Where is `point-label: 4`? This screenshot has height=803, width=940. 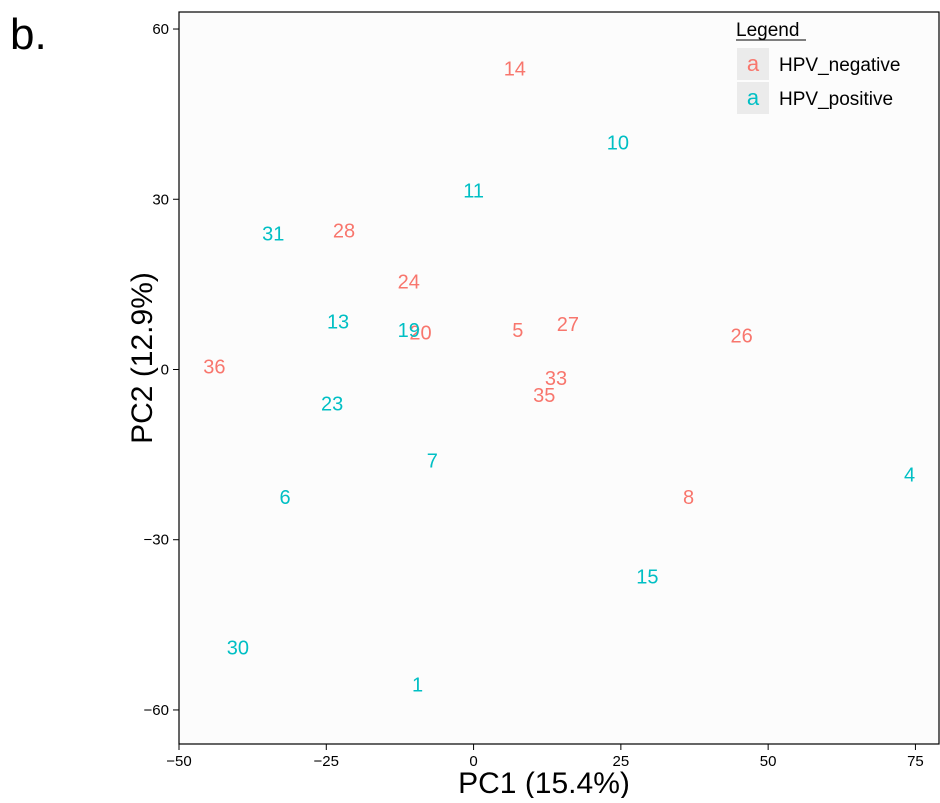
point-label: 4 is located at coordinates (909, 475).